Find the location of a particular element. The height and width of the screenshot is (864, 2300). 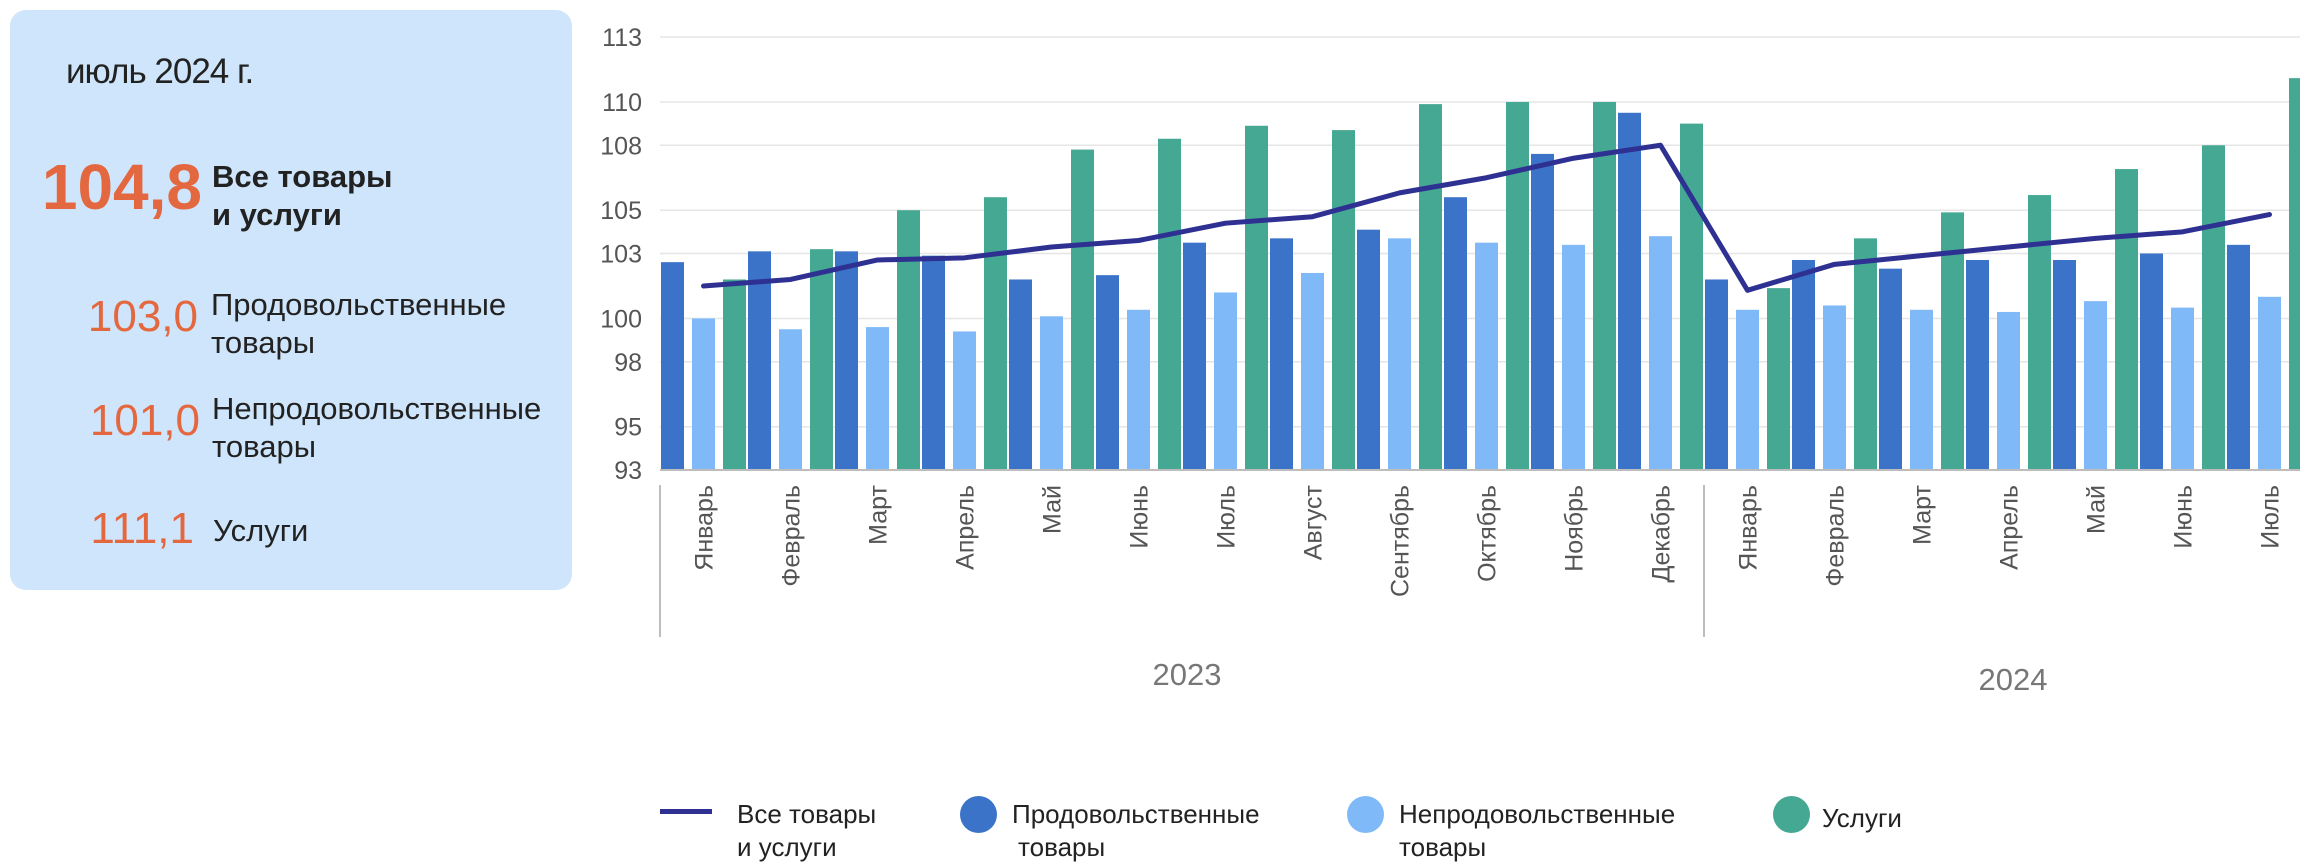

y-tick-label: 95 is located at coordinates (628, 428).